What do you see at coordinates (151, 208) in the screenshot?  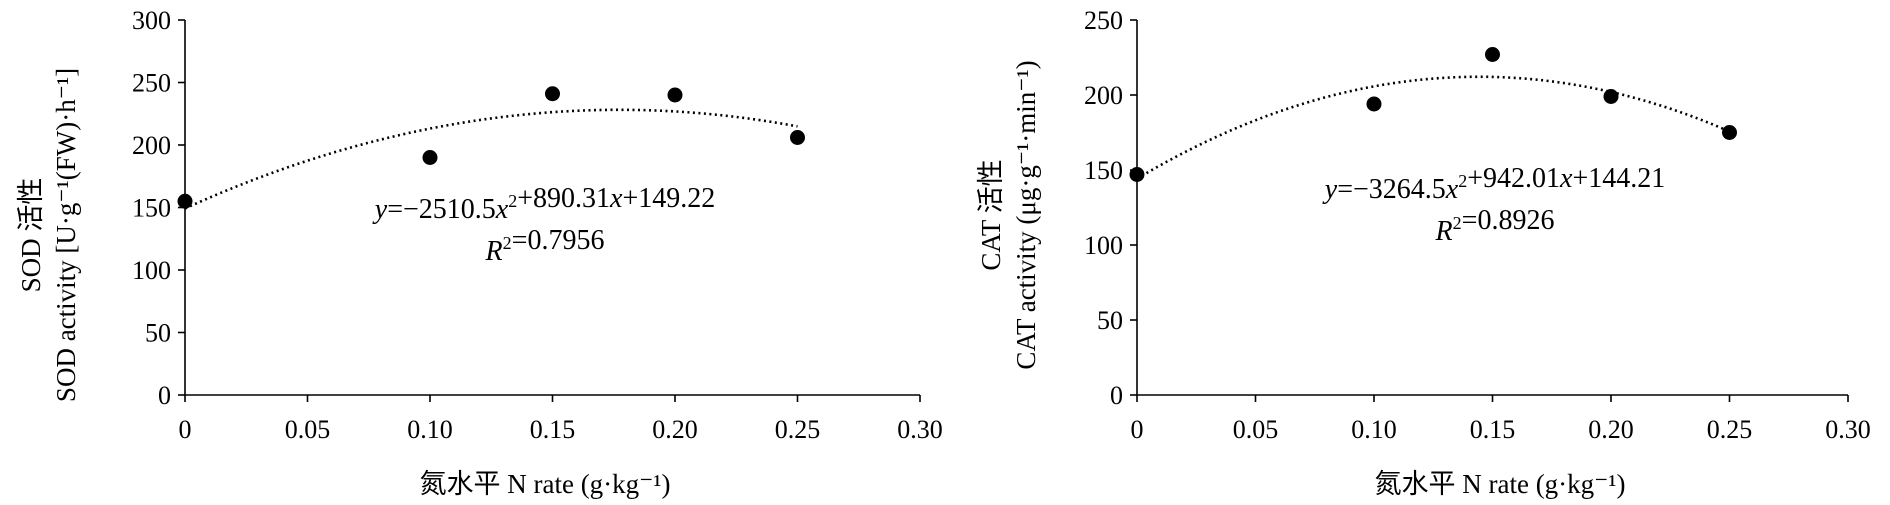 I see `sod-y-tick-label: 150` at bounding box center [151, 208].